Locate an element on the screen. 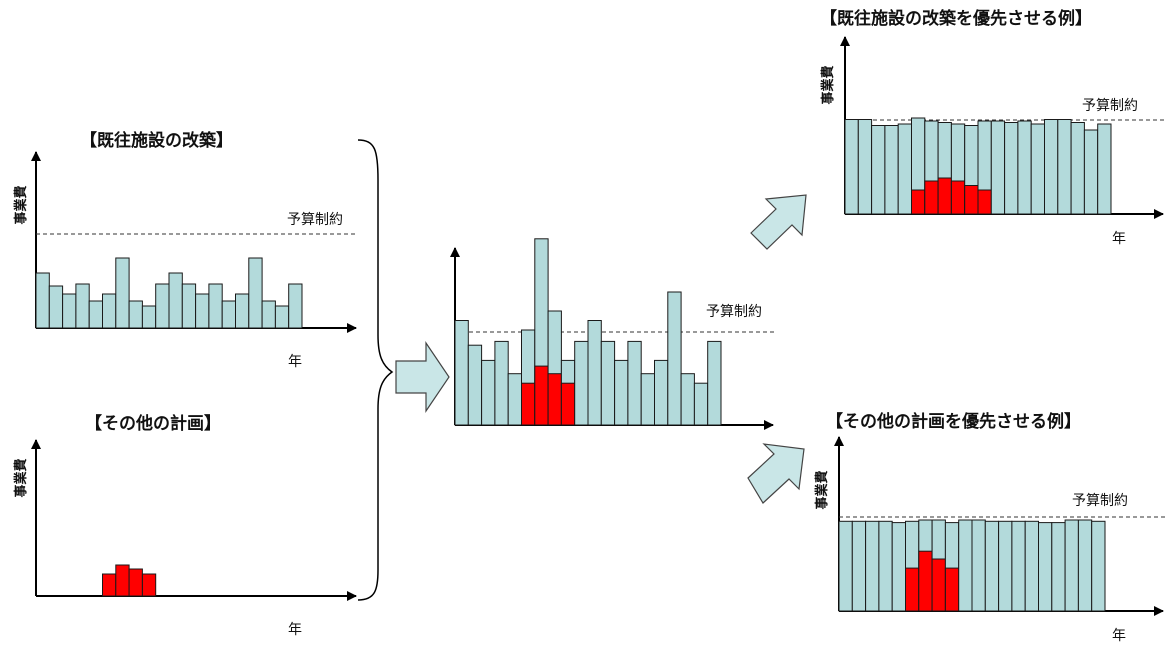  combined-chart: 予算制約 is located at coordinates (613, 334).